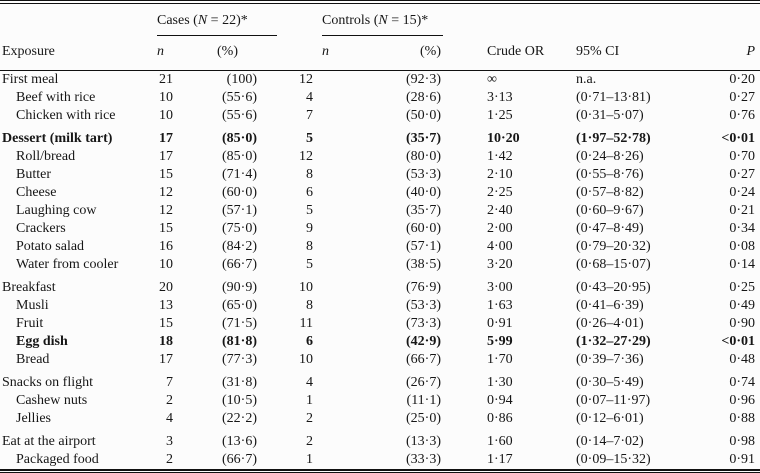 The image size is (760, 473). I want to click on ci-range-value: (0·60–9·67), so click(610, 210).